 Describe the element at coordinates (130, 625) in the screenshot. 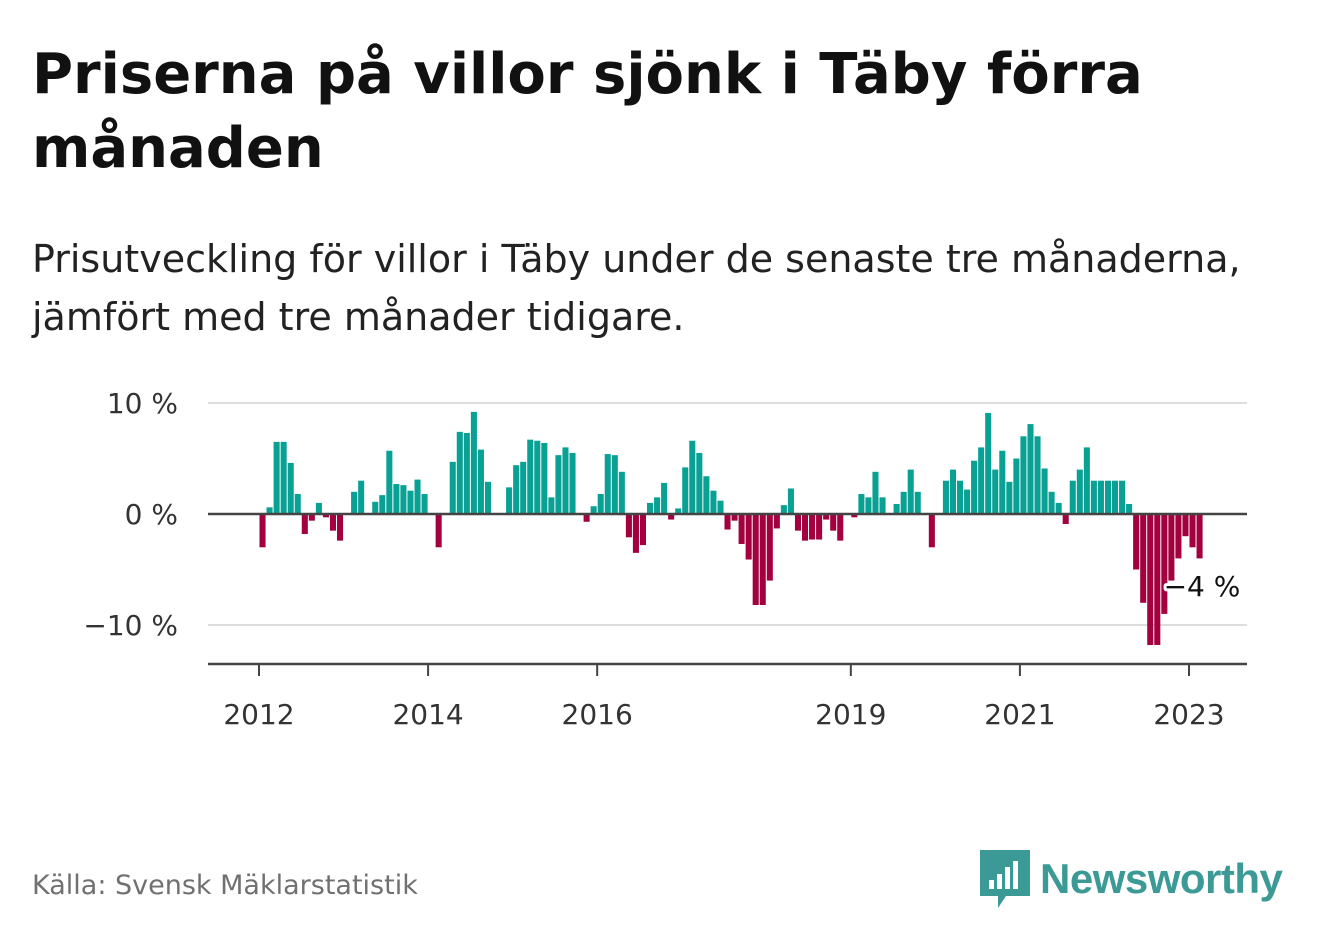

I see `y-tick-label-2: −10 %` at that location.